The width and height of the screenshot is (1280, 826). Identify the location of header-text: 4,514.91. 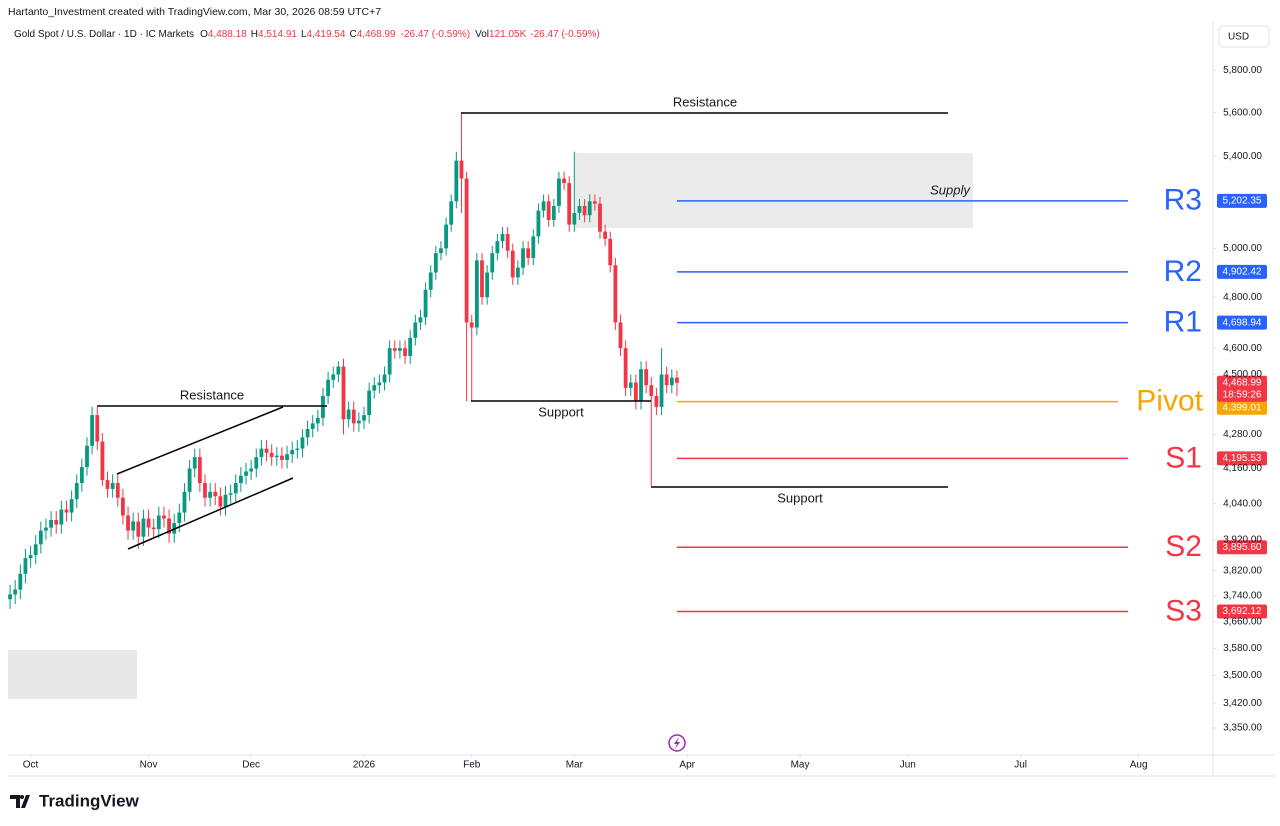
(277, 34).